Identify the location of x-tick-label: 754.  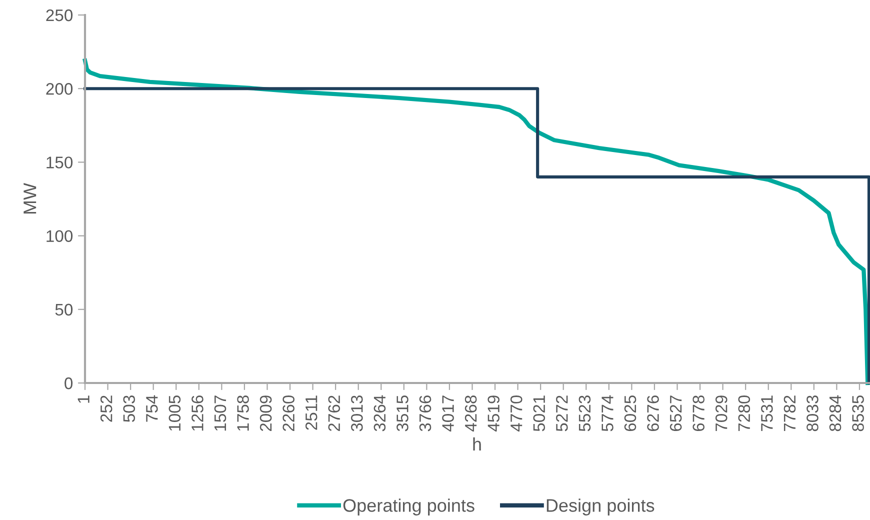
(152, 408).